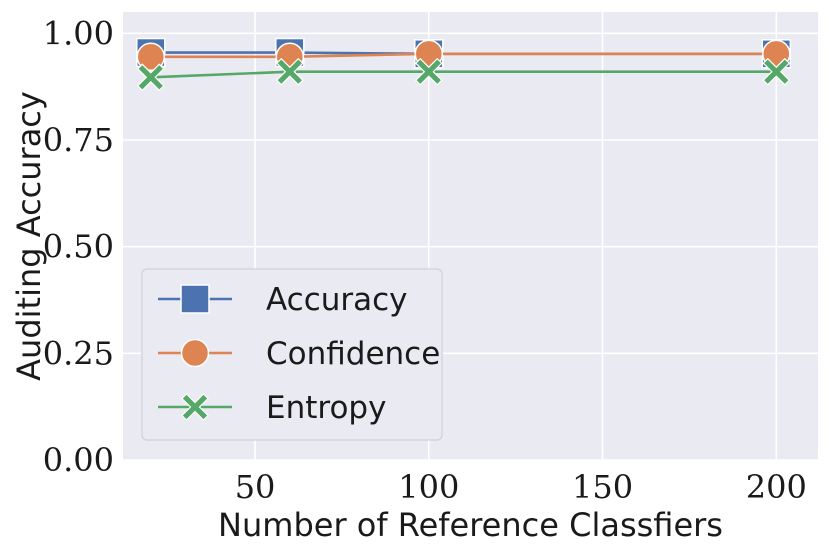  I want to click on y-tick-label: 0.25, so click(78, 353).